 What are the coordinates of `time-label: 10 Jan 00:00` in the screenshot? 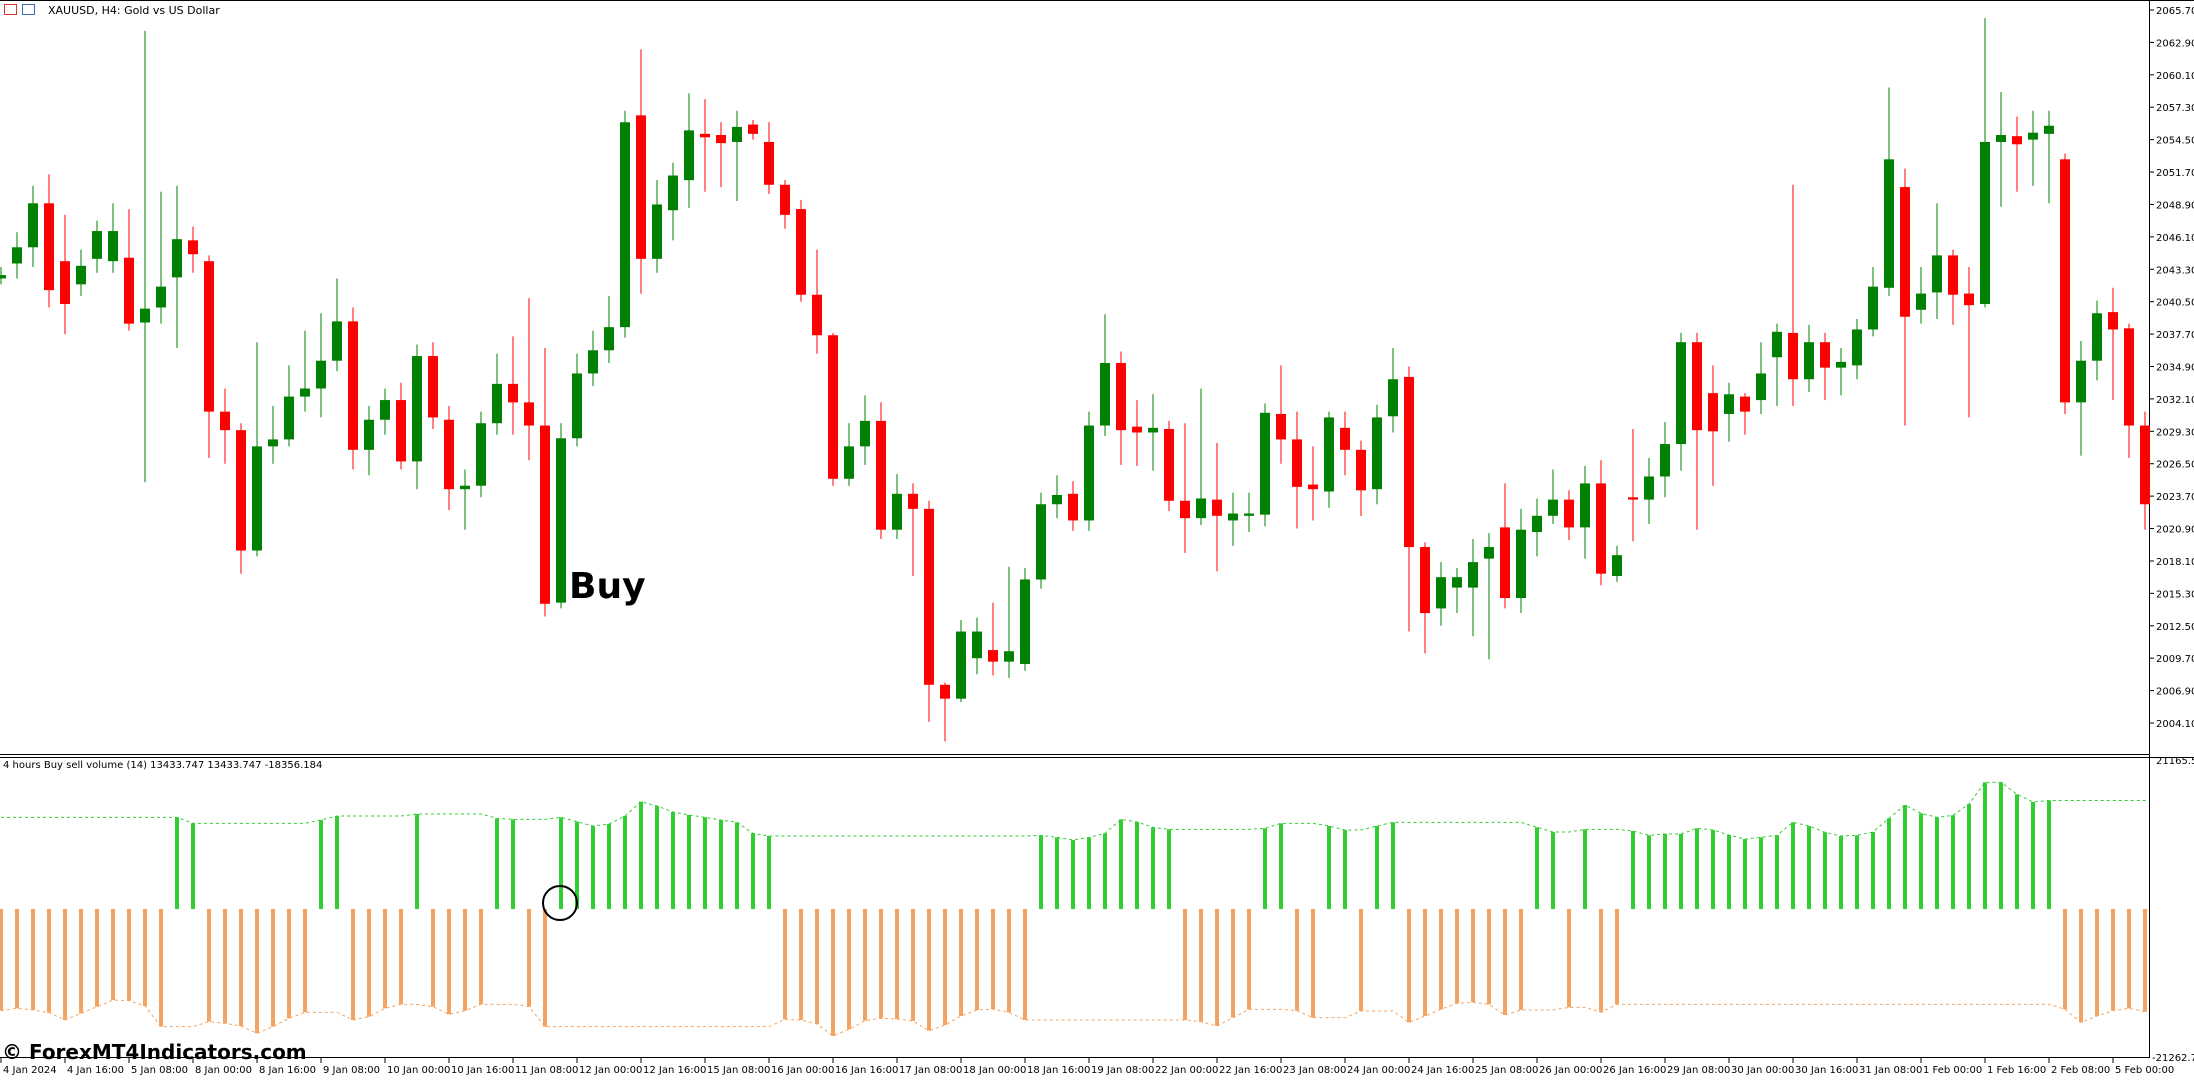 It's located at (418, 1070).